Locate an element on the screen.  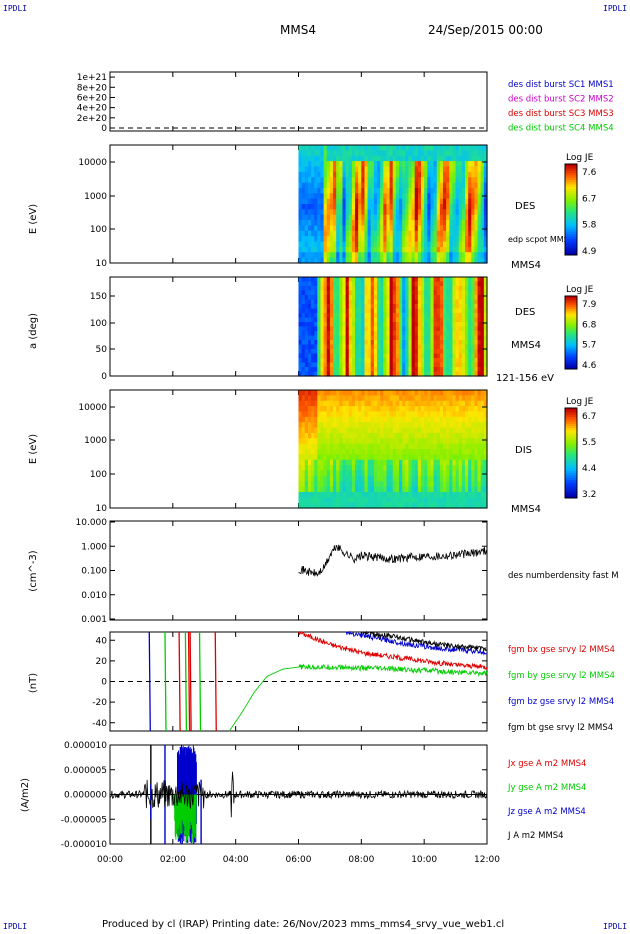
y-tick-label: 50 is located at coordinates (102, 350).